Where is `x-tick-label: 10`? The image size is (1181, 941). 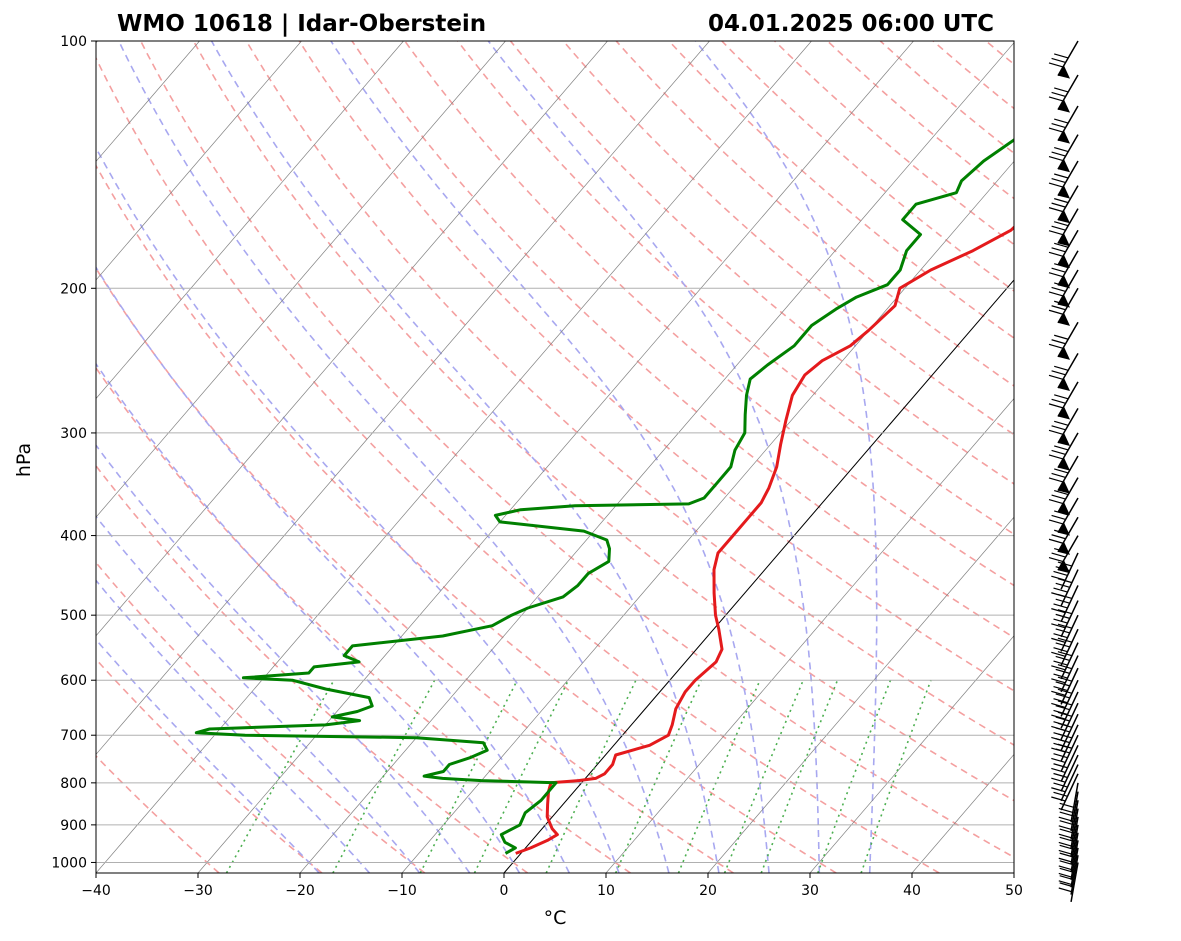
x-tick-label: 10 is located at coordinates (606, 891).